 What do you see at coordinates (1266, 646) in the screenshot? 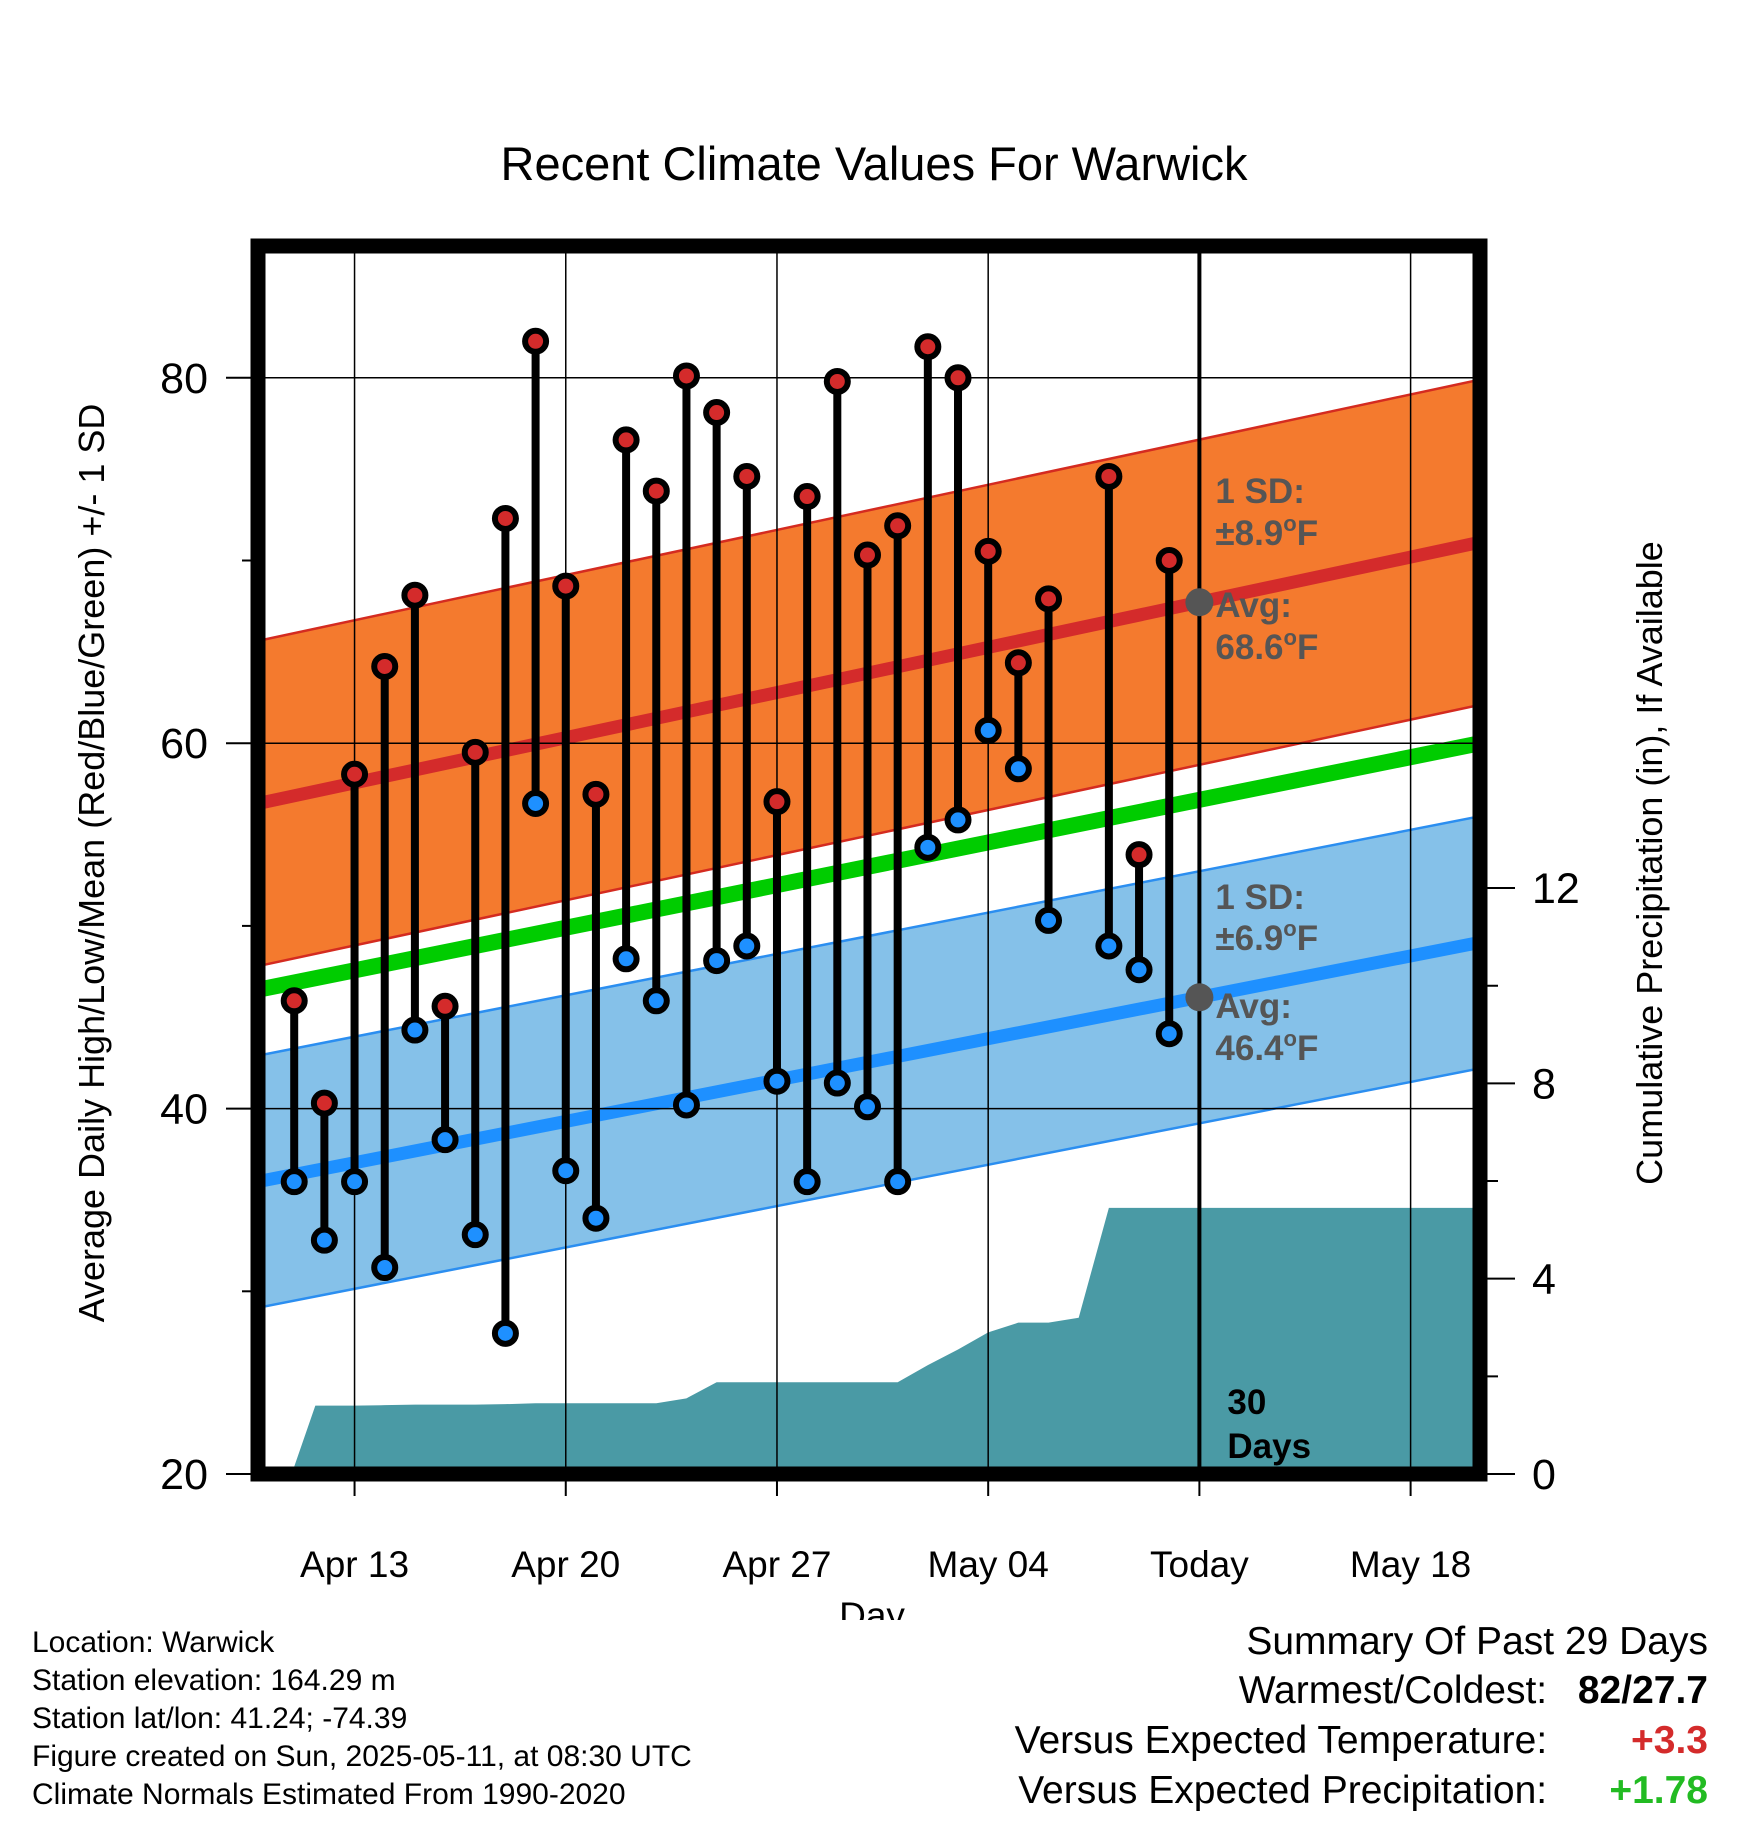
I see `high-avg-value: 68.6oF` at bounding box center [1266, 646].